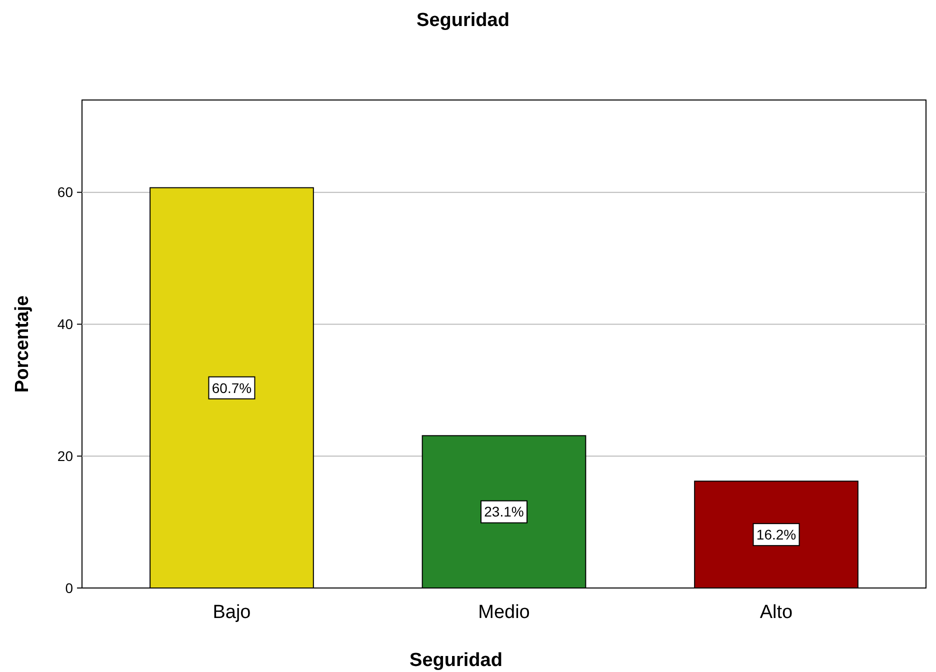 The image size is (936, 672). I want to click on x-tick-label: Bajo, so click(231, 612).